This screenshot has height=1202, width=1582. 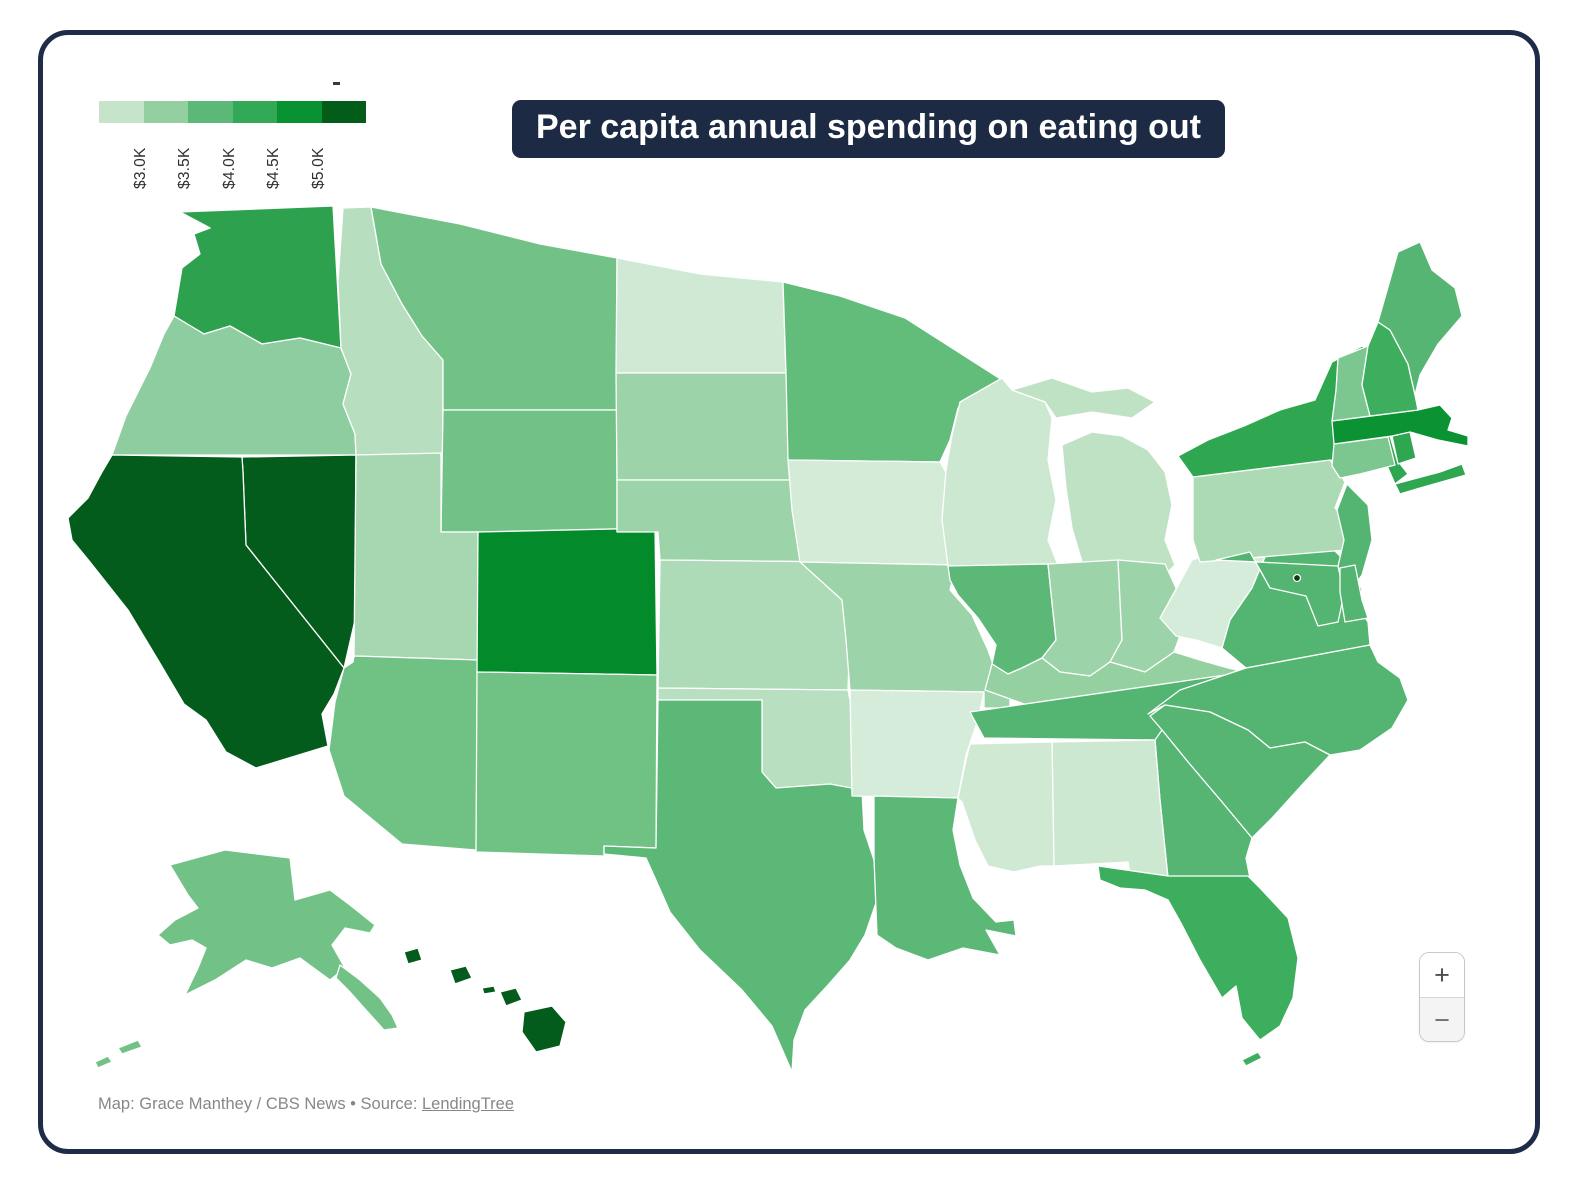 What do you see at coordinates (318, 168) in the screenshot?
I see `legend-label-$5.0K: $5.0K` at bounding box center [318, 168].